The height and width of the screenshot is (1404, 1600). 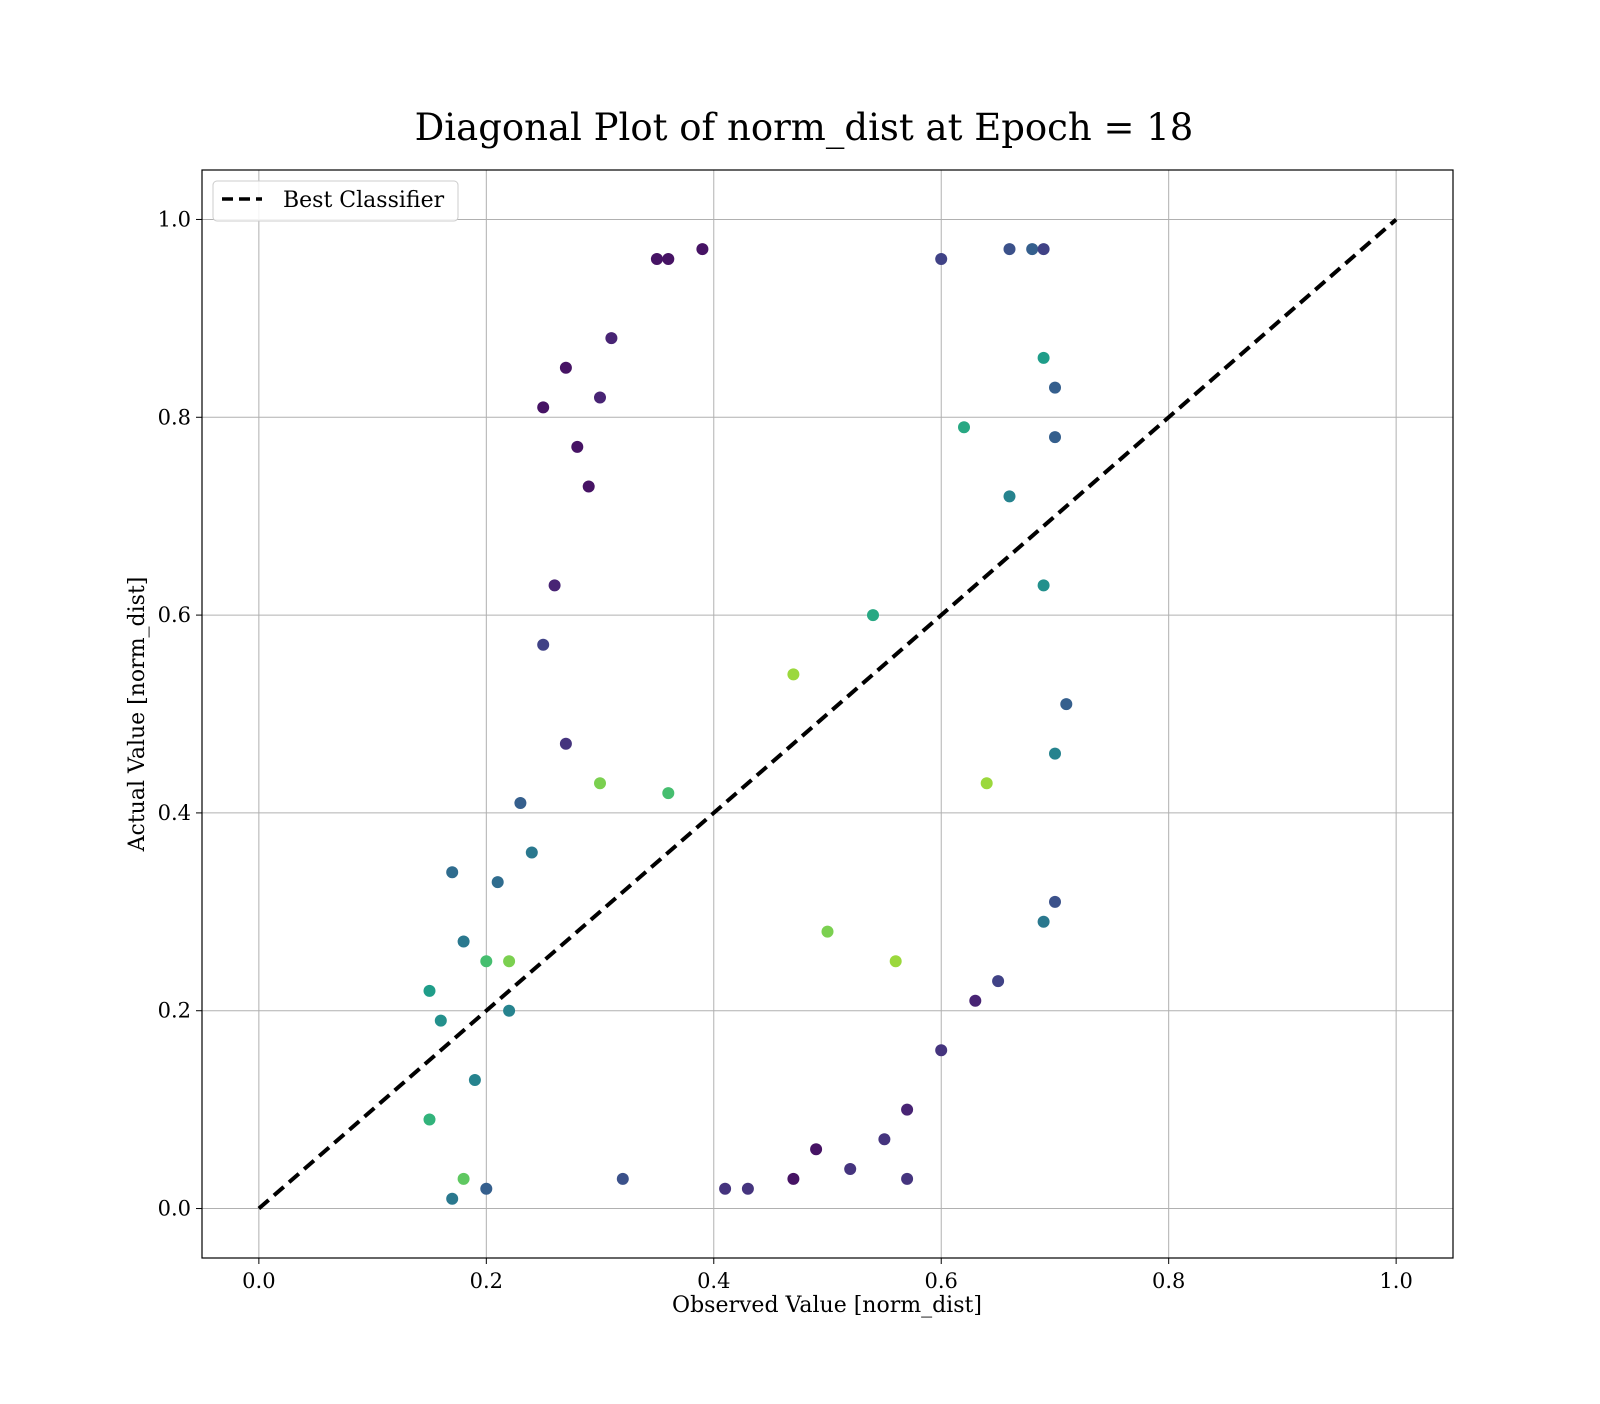 What do you see at coordinates (1395, 1281) in the screenshot?
I see `x-tick-label: 1.0` at bounding box center [1395, 1281].